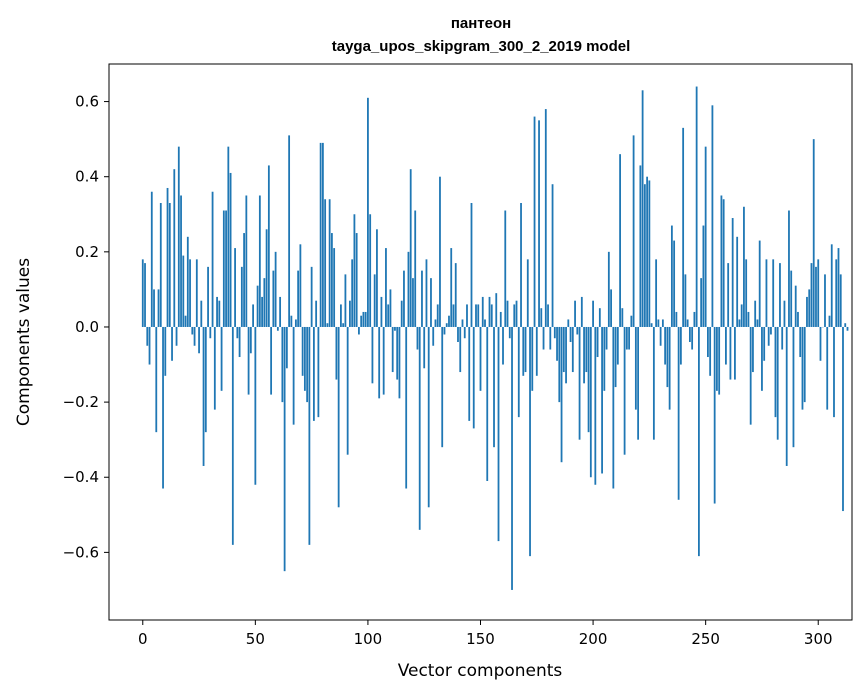 The height and width of the screenshot is (696, 867). I want to click on x-axis-label: Vector components, so click(480, 671).